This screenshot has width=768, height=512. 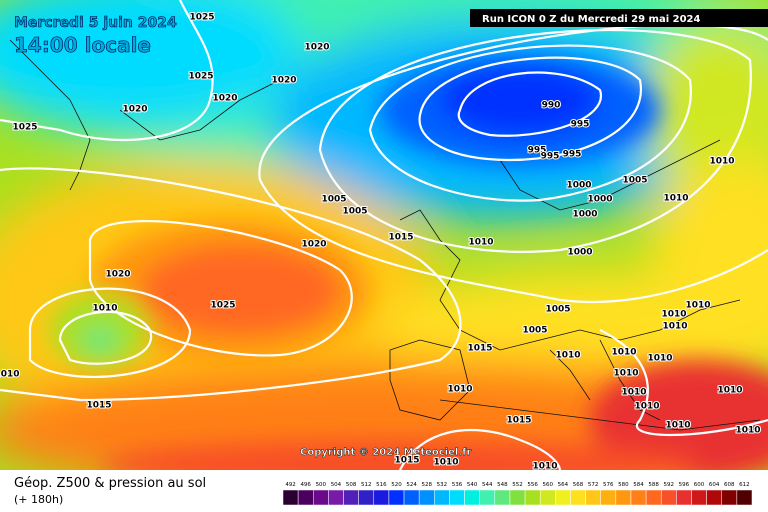 I want to click on scale-label: 612, so click(x=744, y=485).